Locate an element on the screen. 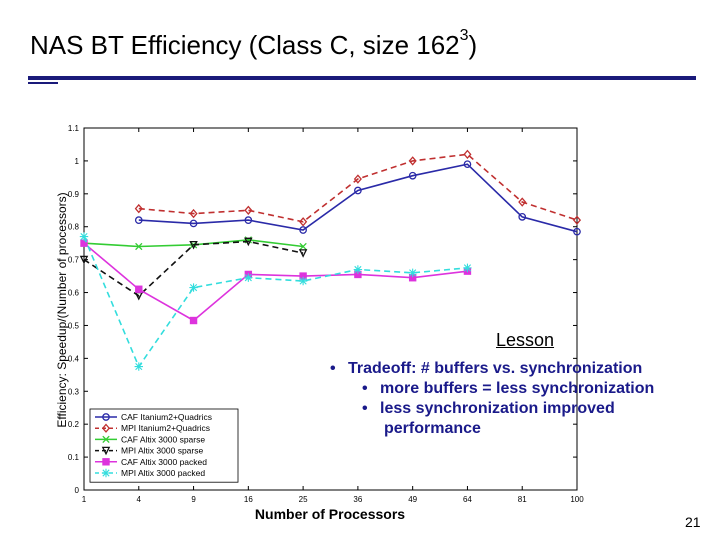 The width and height of the screenshot is (720, 540). series-line-mpi-altix-3000-packed is located at coordinates (275, 302).